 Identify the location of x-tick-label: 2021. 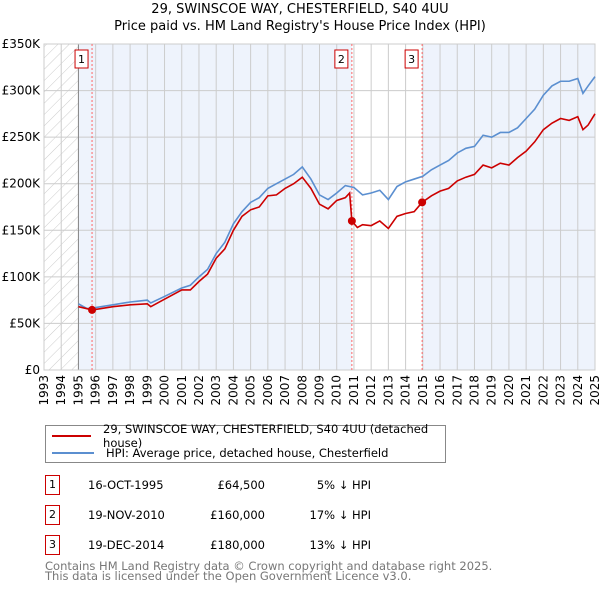
(526, 390).